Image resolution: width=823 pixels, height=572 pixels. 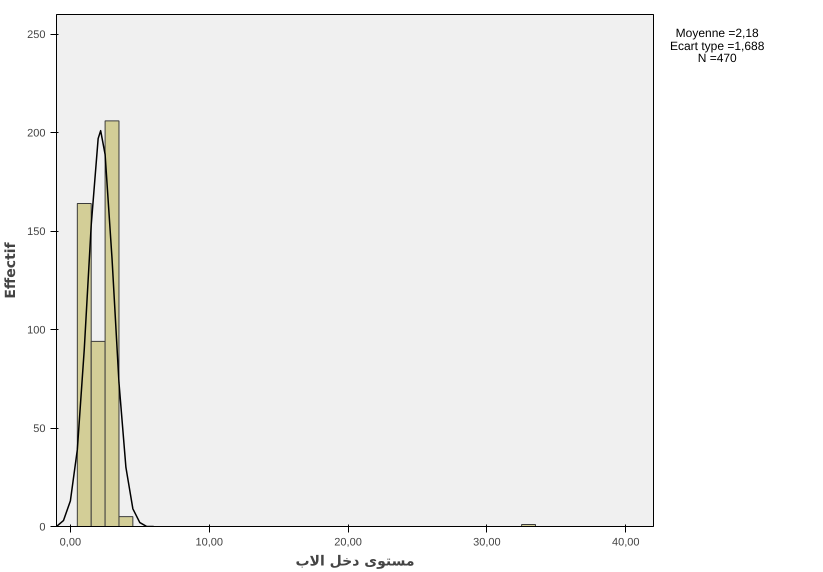 I want to click on y-tick-label: 200, so click(x=36, y=134).